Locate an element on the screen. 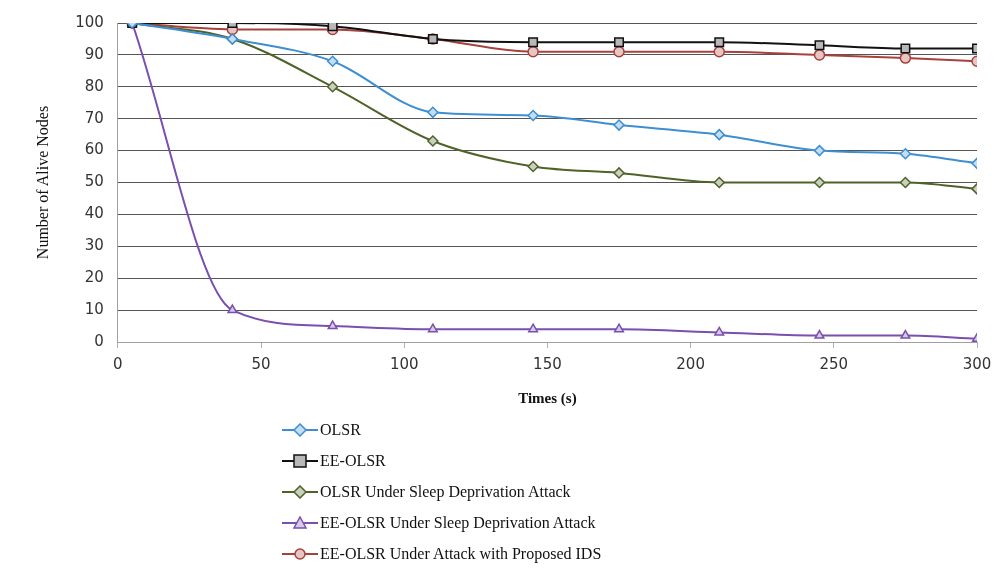 This screenshot has height=582, width=1005. y-tick-label: 70 is located at coordinates (94, 117).